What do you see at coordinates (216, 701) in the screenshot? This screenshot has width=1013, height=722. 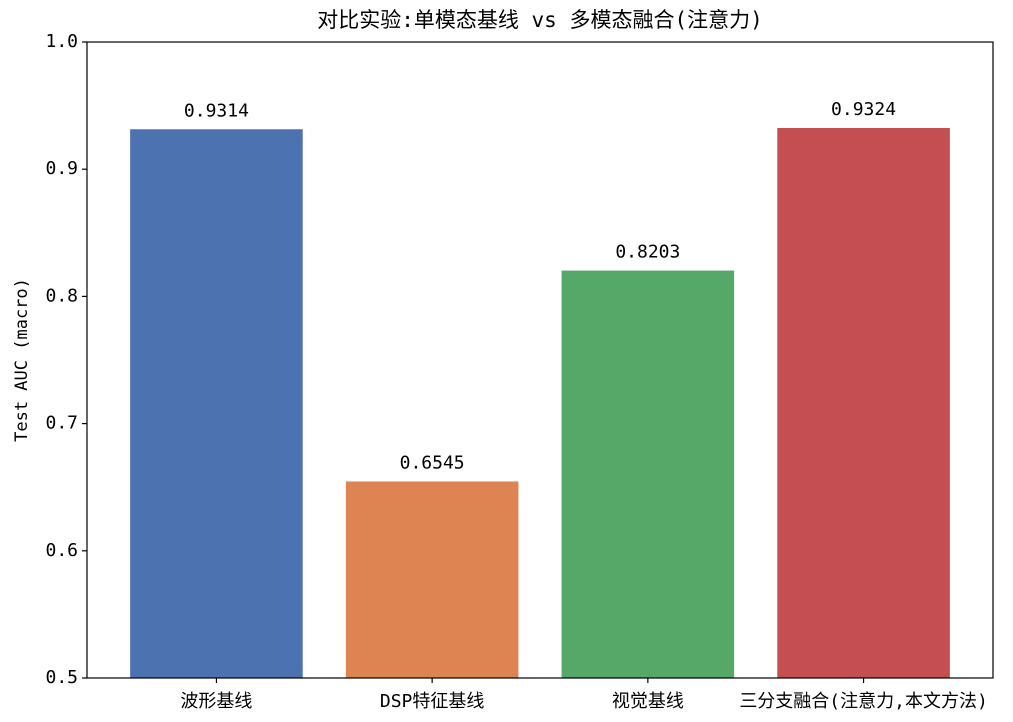 I see `x-tick-label: 波形基线` at bounding box center [216, 701].